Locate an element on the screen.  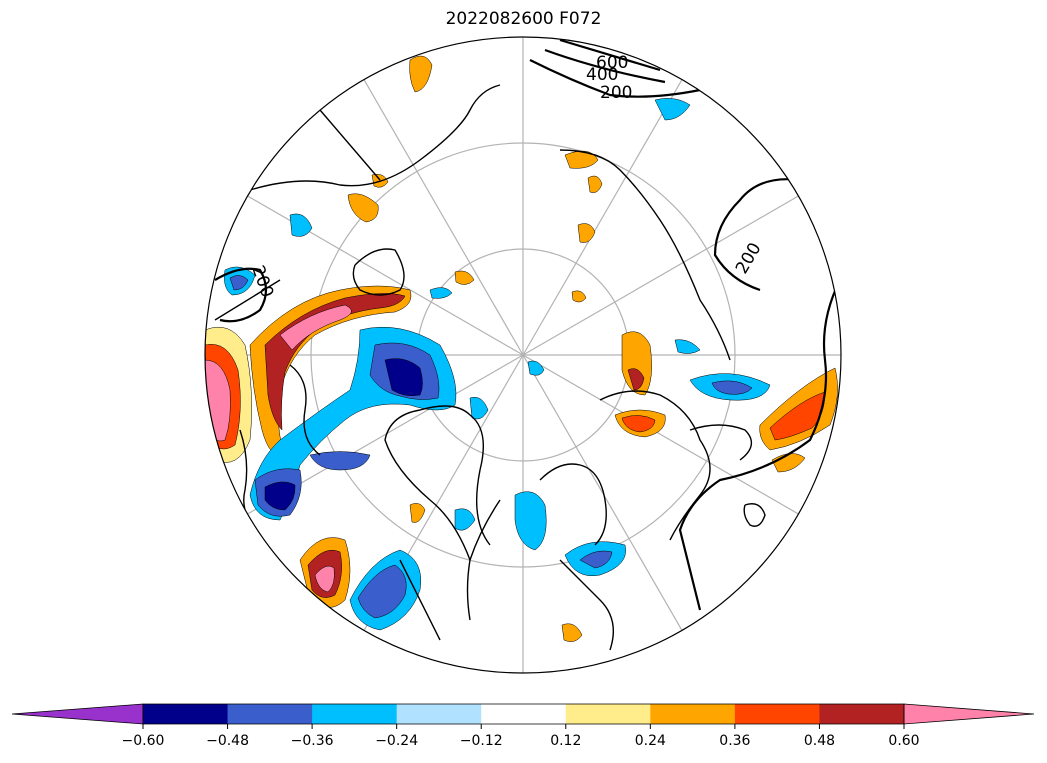
contour-label-200-east: 200 is located at coordinates (749, 258).